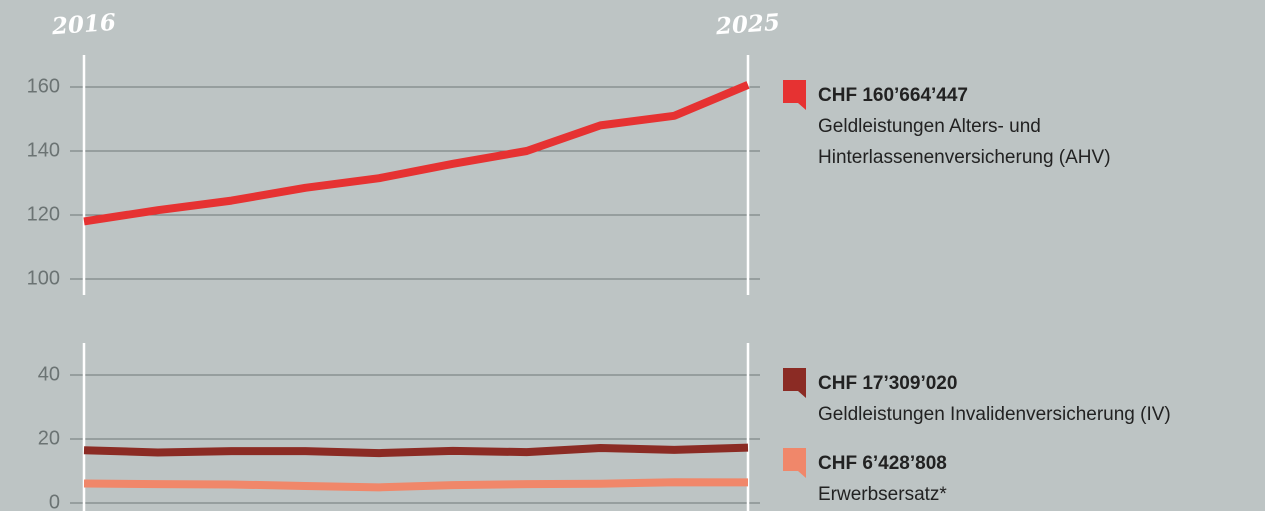 Image resolution: width=1265 pixels, height=511 pixels. Describe the element at coordinates (43, 278) in the screenshot. I see `y-tick-label: 100` at that location.